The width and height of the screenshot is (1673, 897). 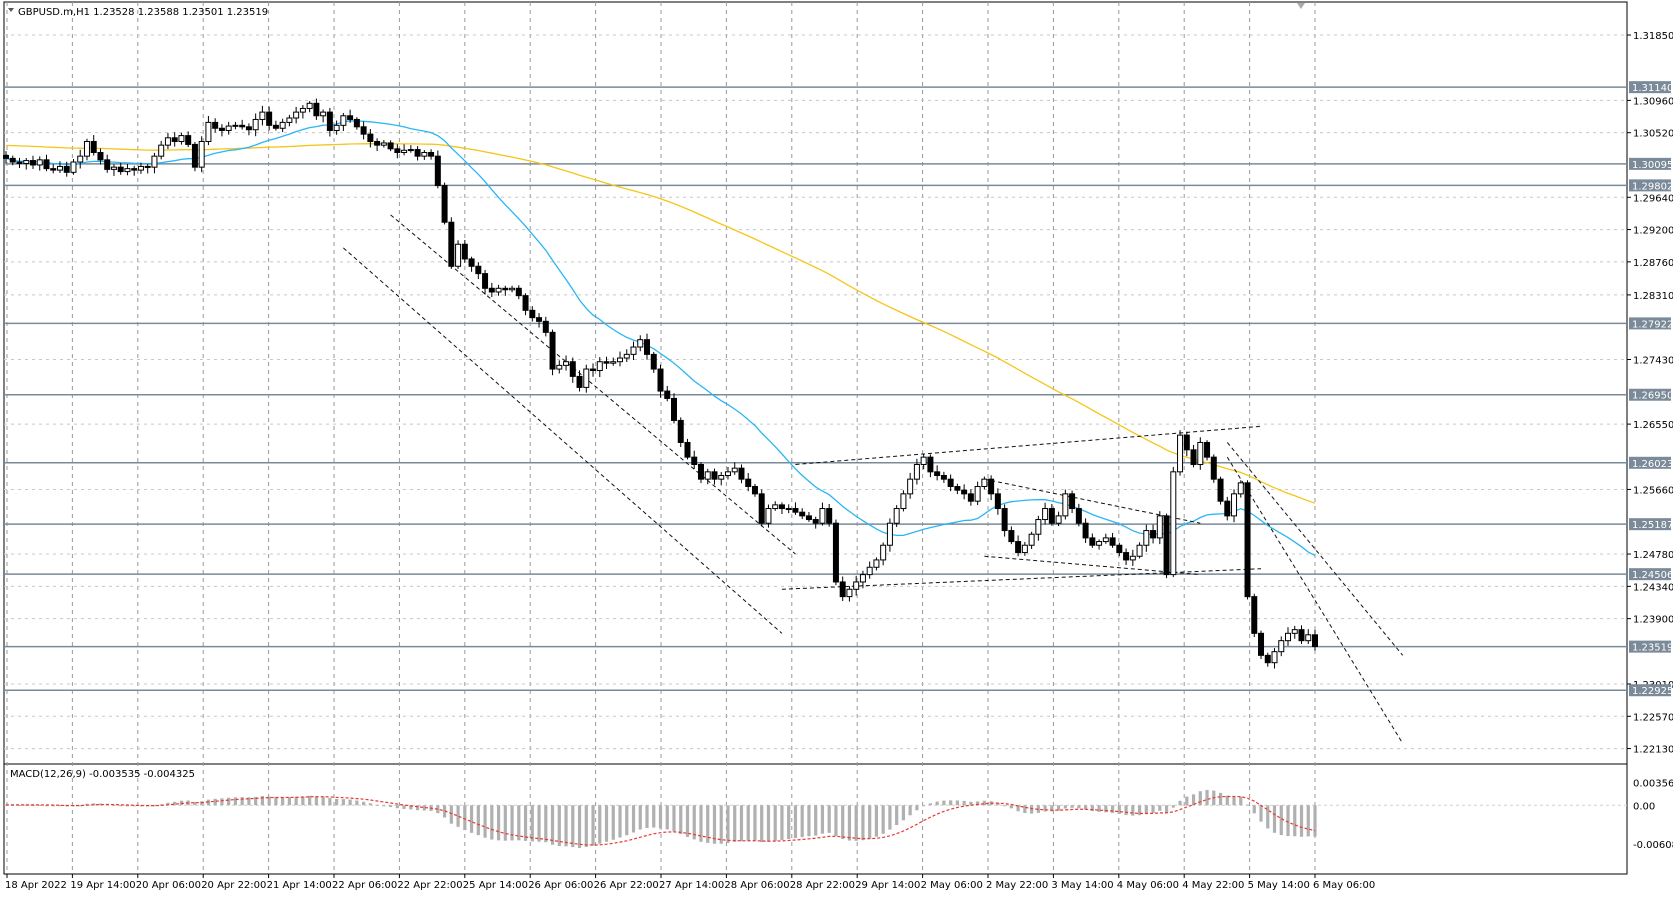 What do you see at coordinates (1148, 885) in the screenshot?
I see `time-tick-label: 4 May 06:00` at bounding box center [1148, 885].